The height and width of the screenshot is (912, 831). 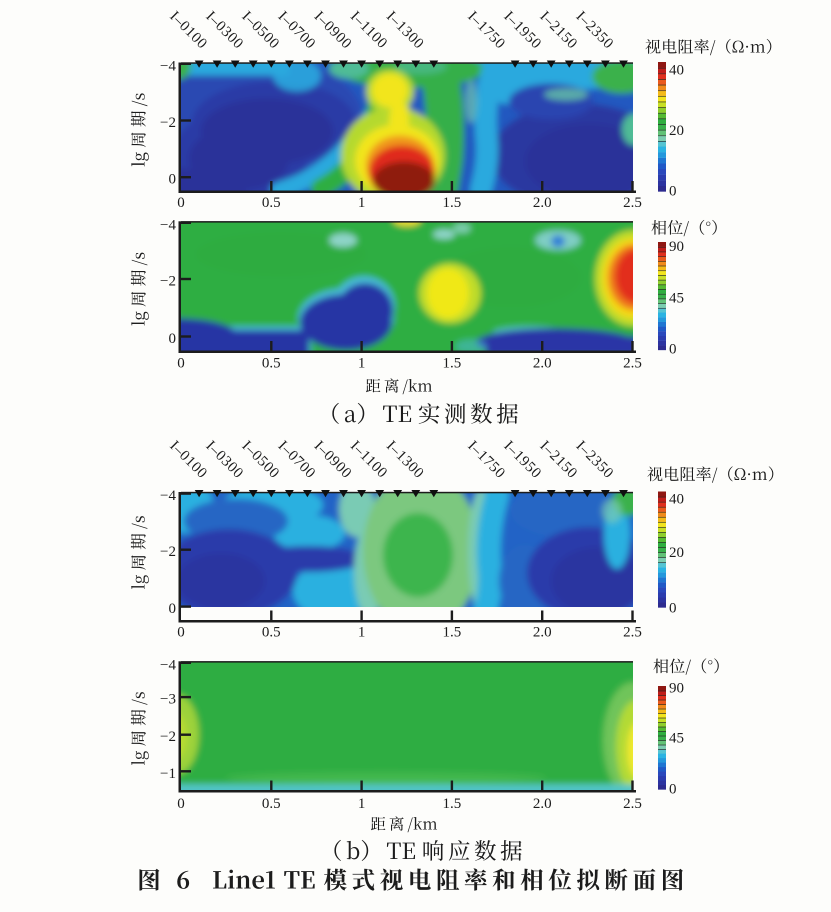 I want to click on svg-text: −1, so click(x=168, y=774).